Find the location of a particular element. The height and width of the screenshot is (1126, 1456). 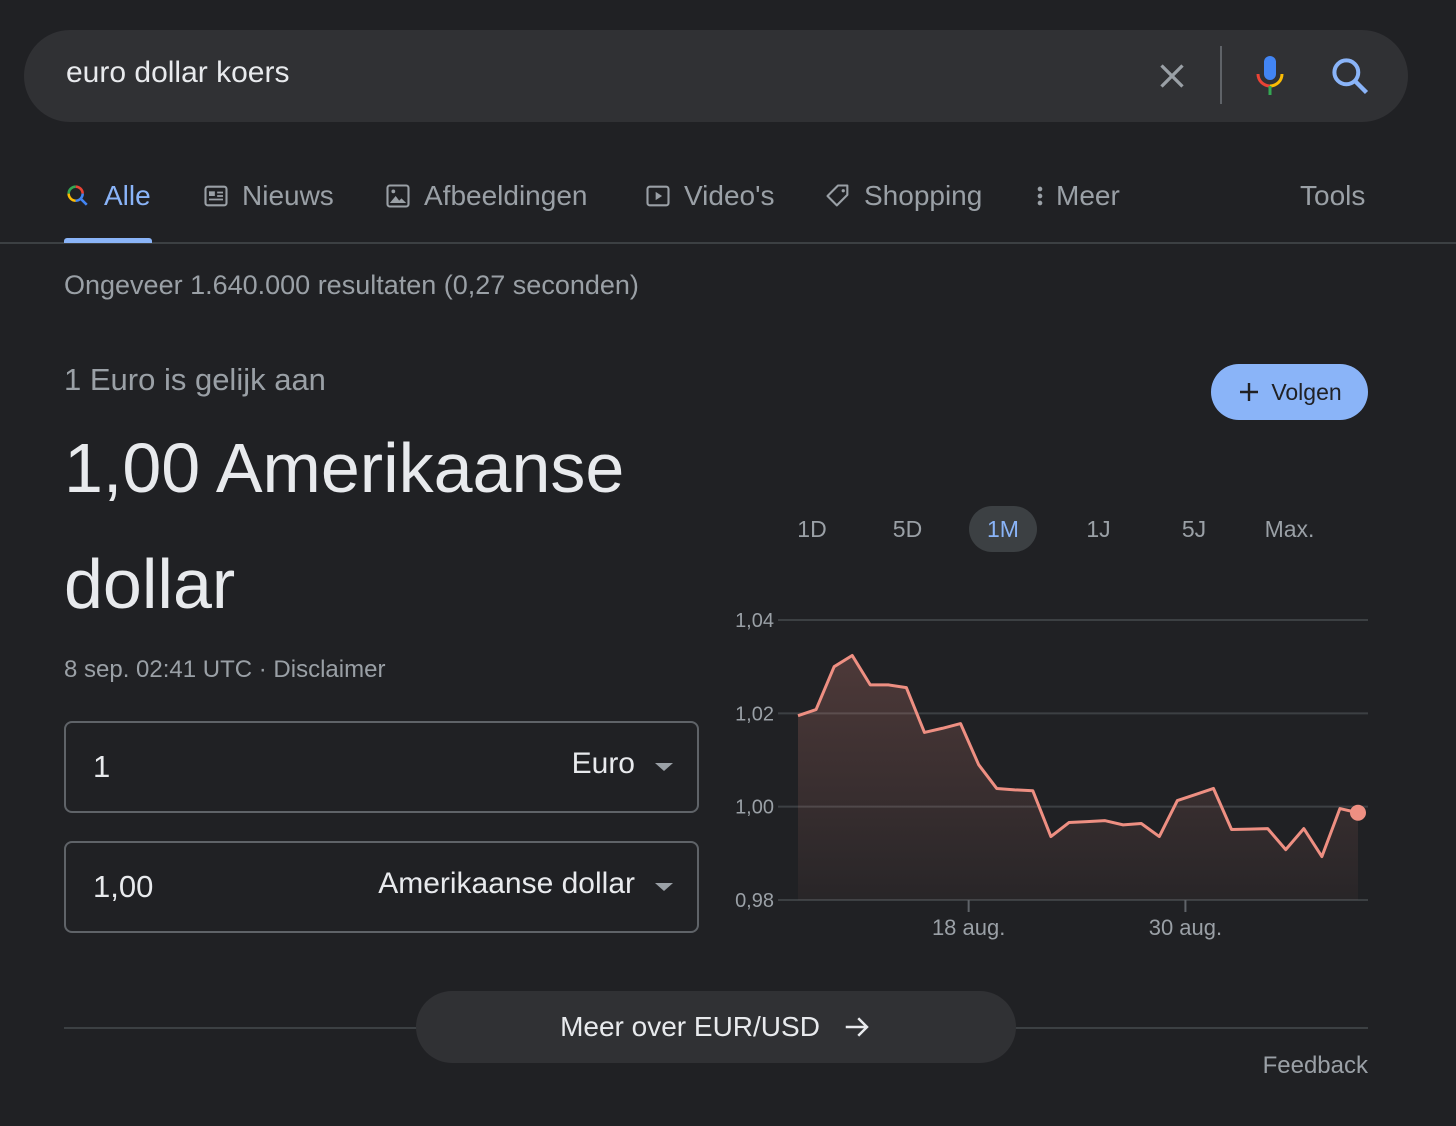

range-max: Max. is located at coordinates (1289, 528).